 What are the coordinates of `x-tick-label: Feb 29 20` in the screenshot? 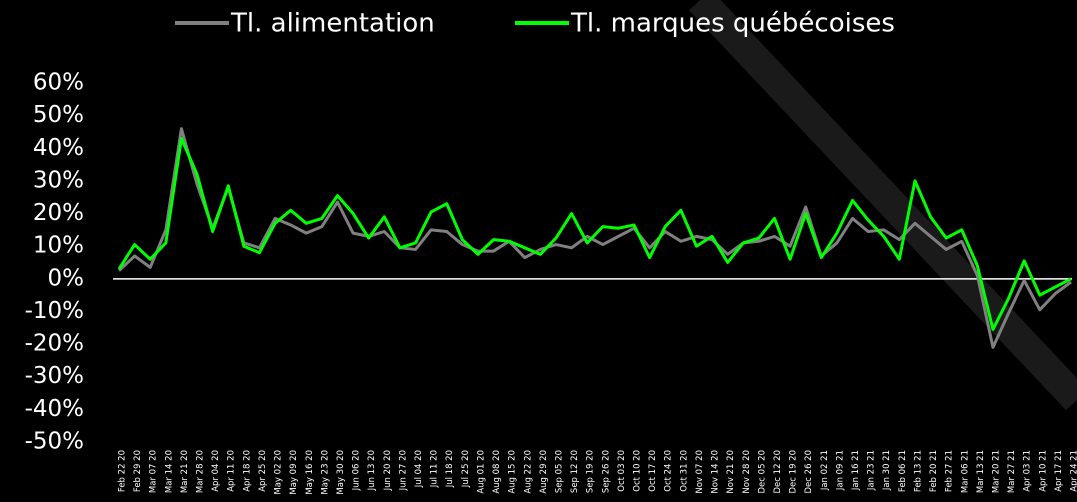 It's located at (138, 471).